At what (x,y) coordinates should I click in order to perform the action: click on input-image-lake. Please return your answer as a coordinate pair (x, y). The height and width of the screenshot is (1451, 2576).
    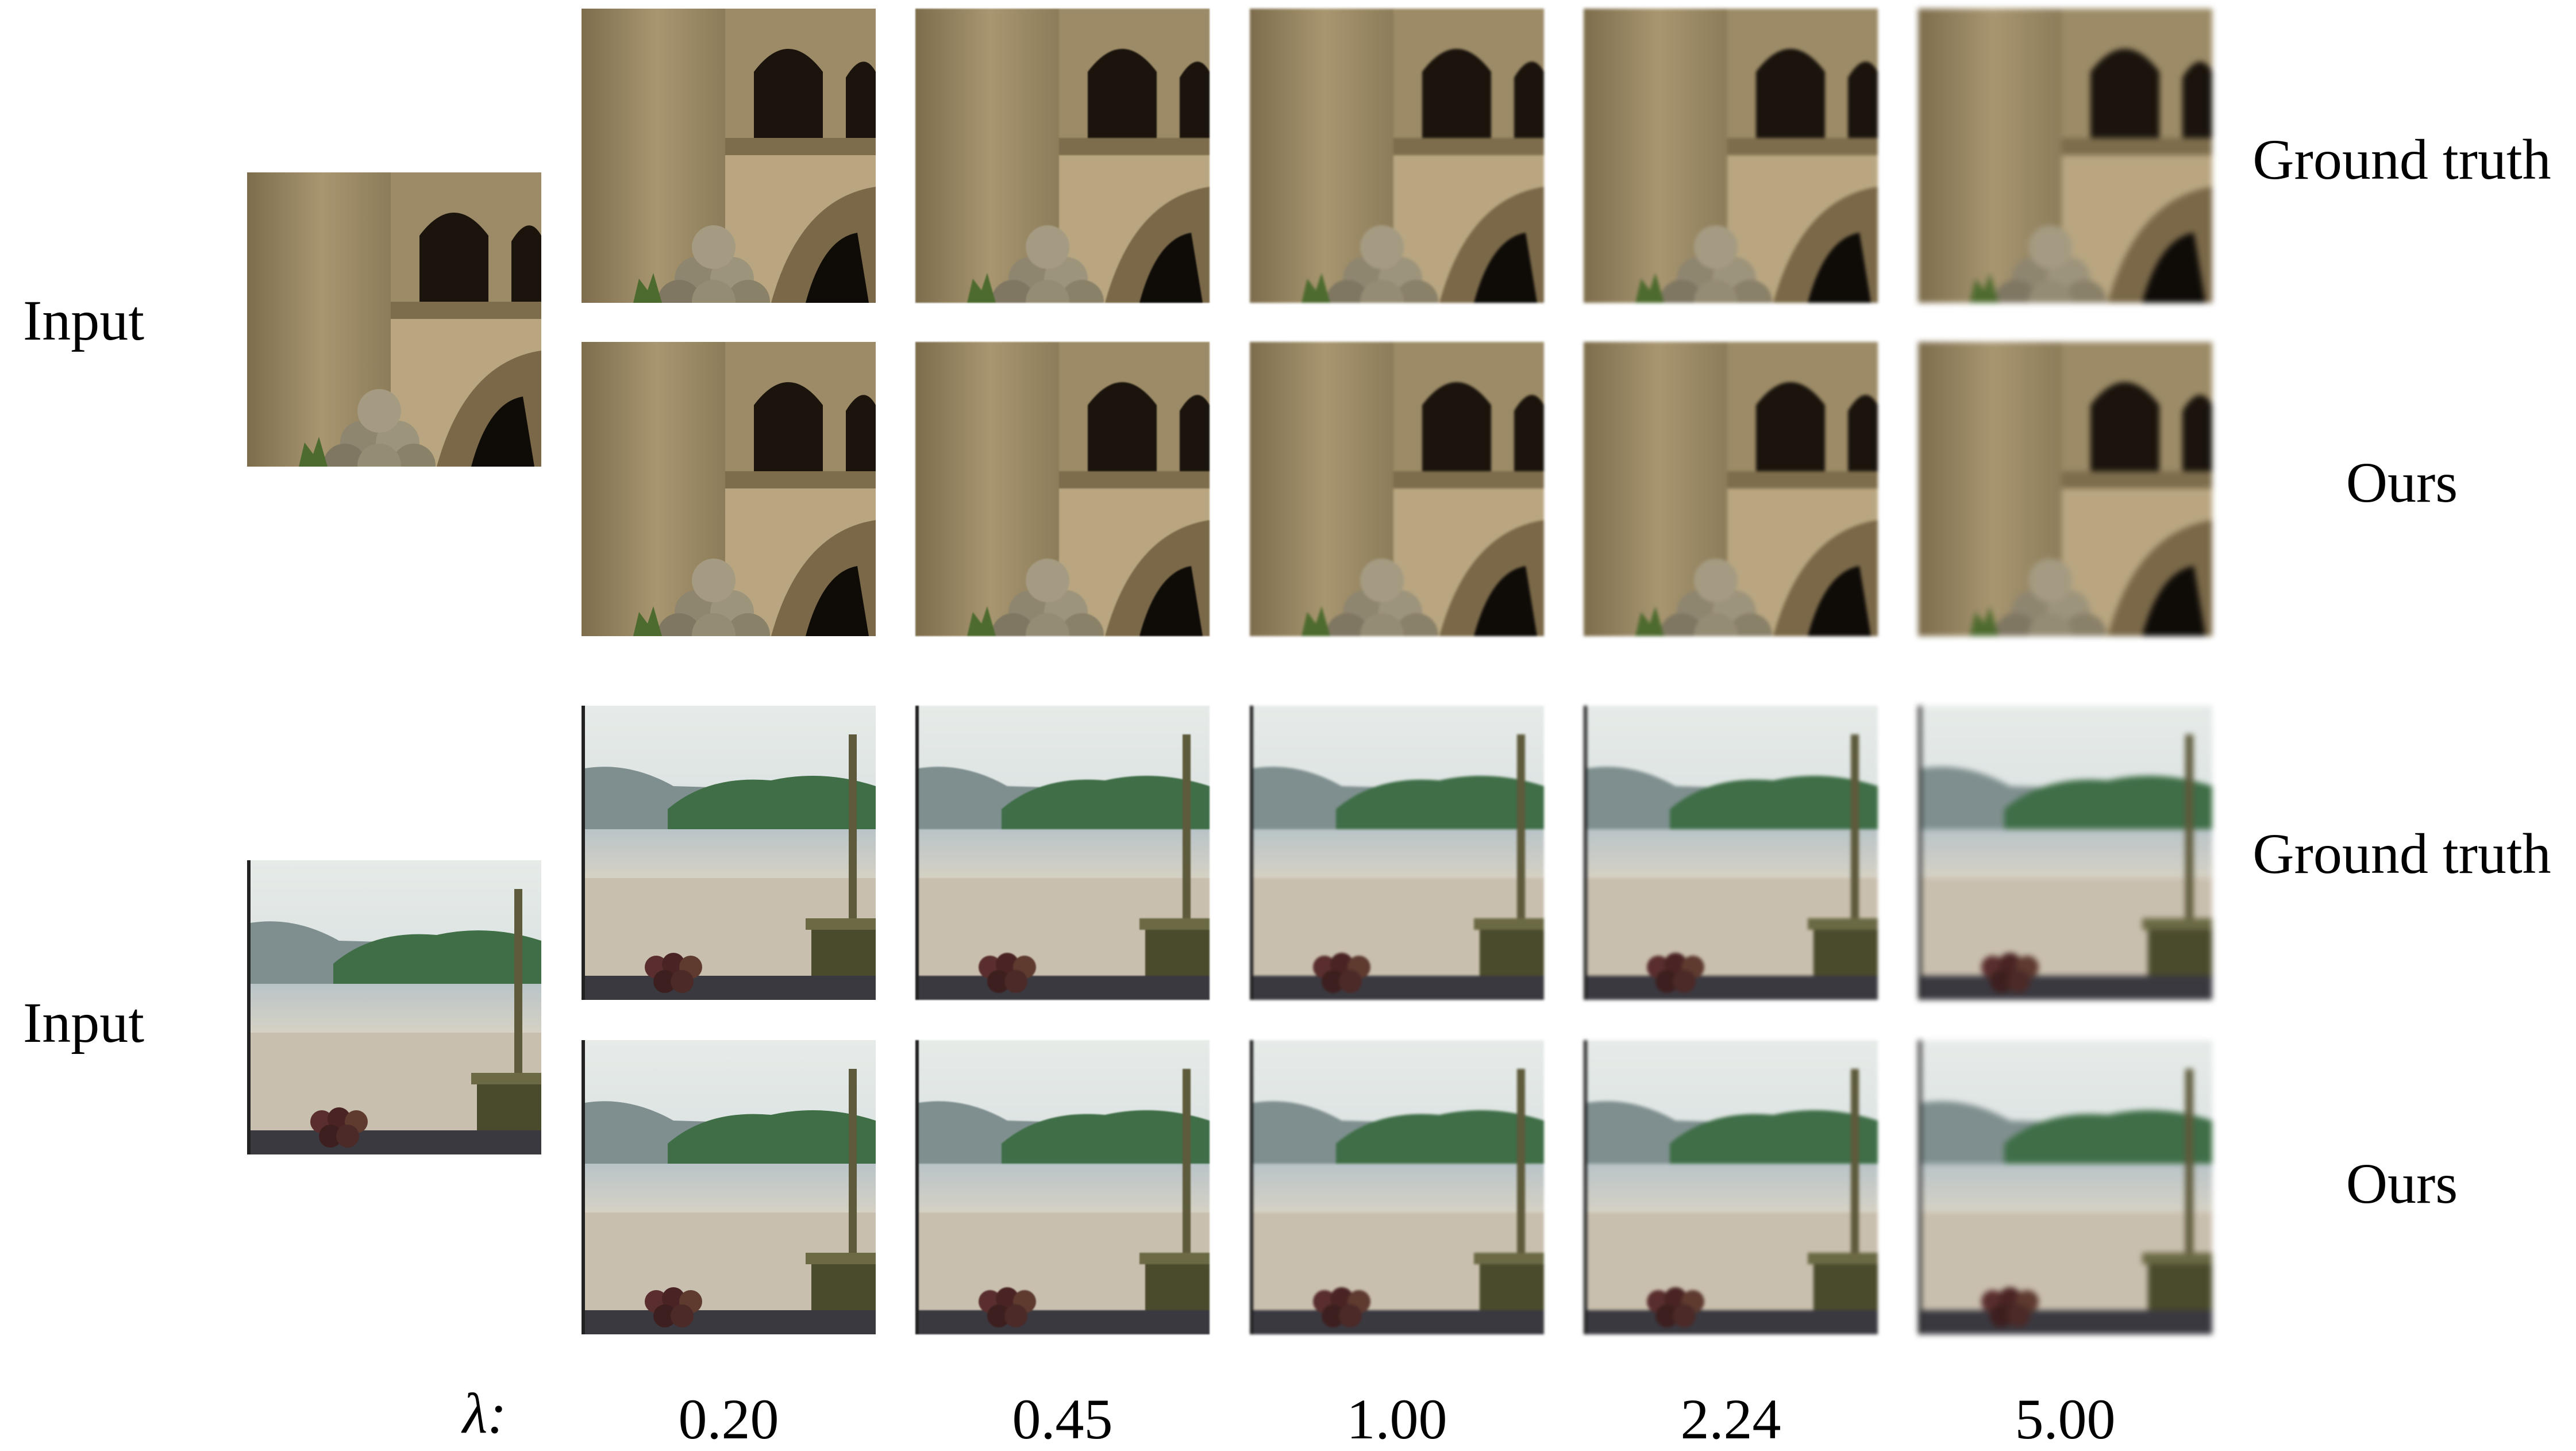
    Looking at the image, I should click on (394, 1007).